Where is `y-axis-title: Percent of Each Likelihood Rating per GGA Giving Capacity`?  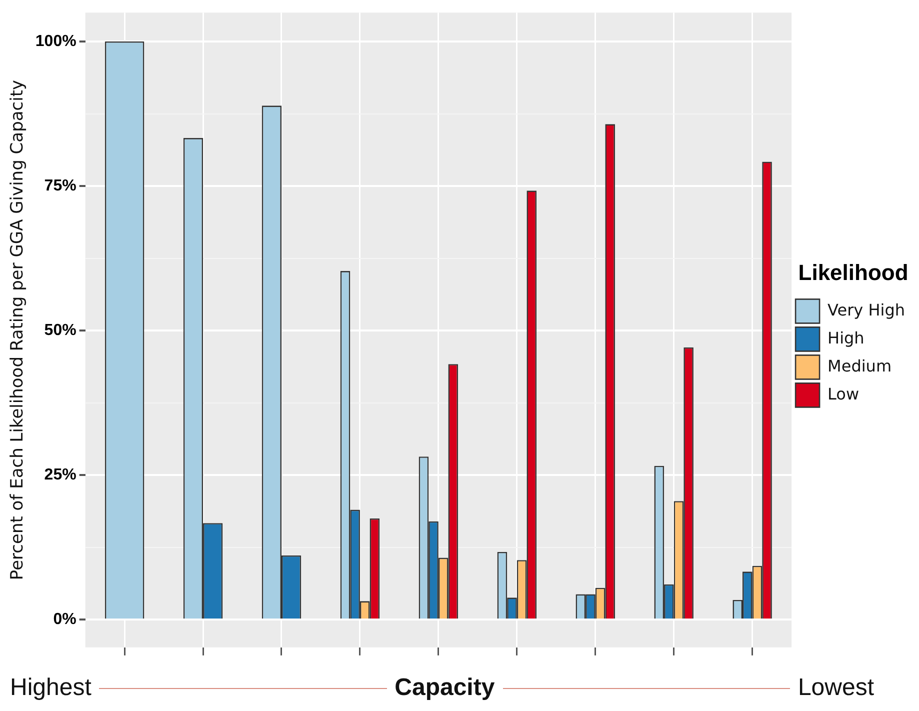 y-axis-title: Percent of Each Likelihood Rating per GGA Giving Capacity is located at coordinates (18, 330).